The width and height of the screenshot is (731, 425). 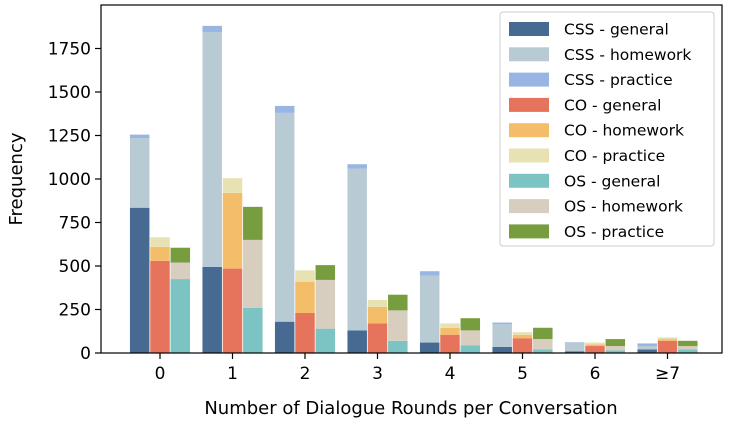 I want to click on y-tick-label: 500, so click(x=75, y=267).